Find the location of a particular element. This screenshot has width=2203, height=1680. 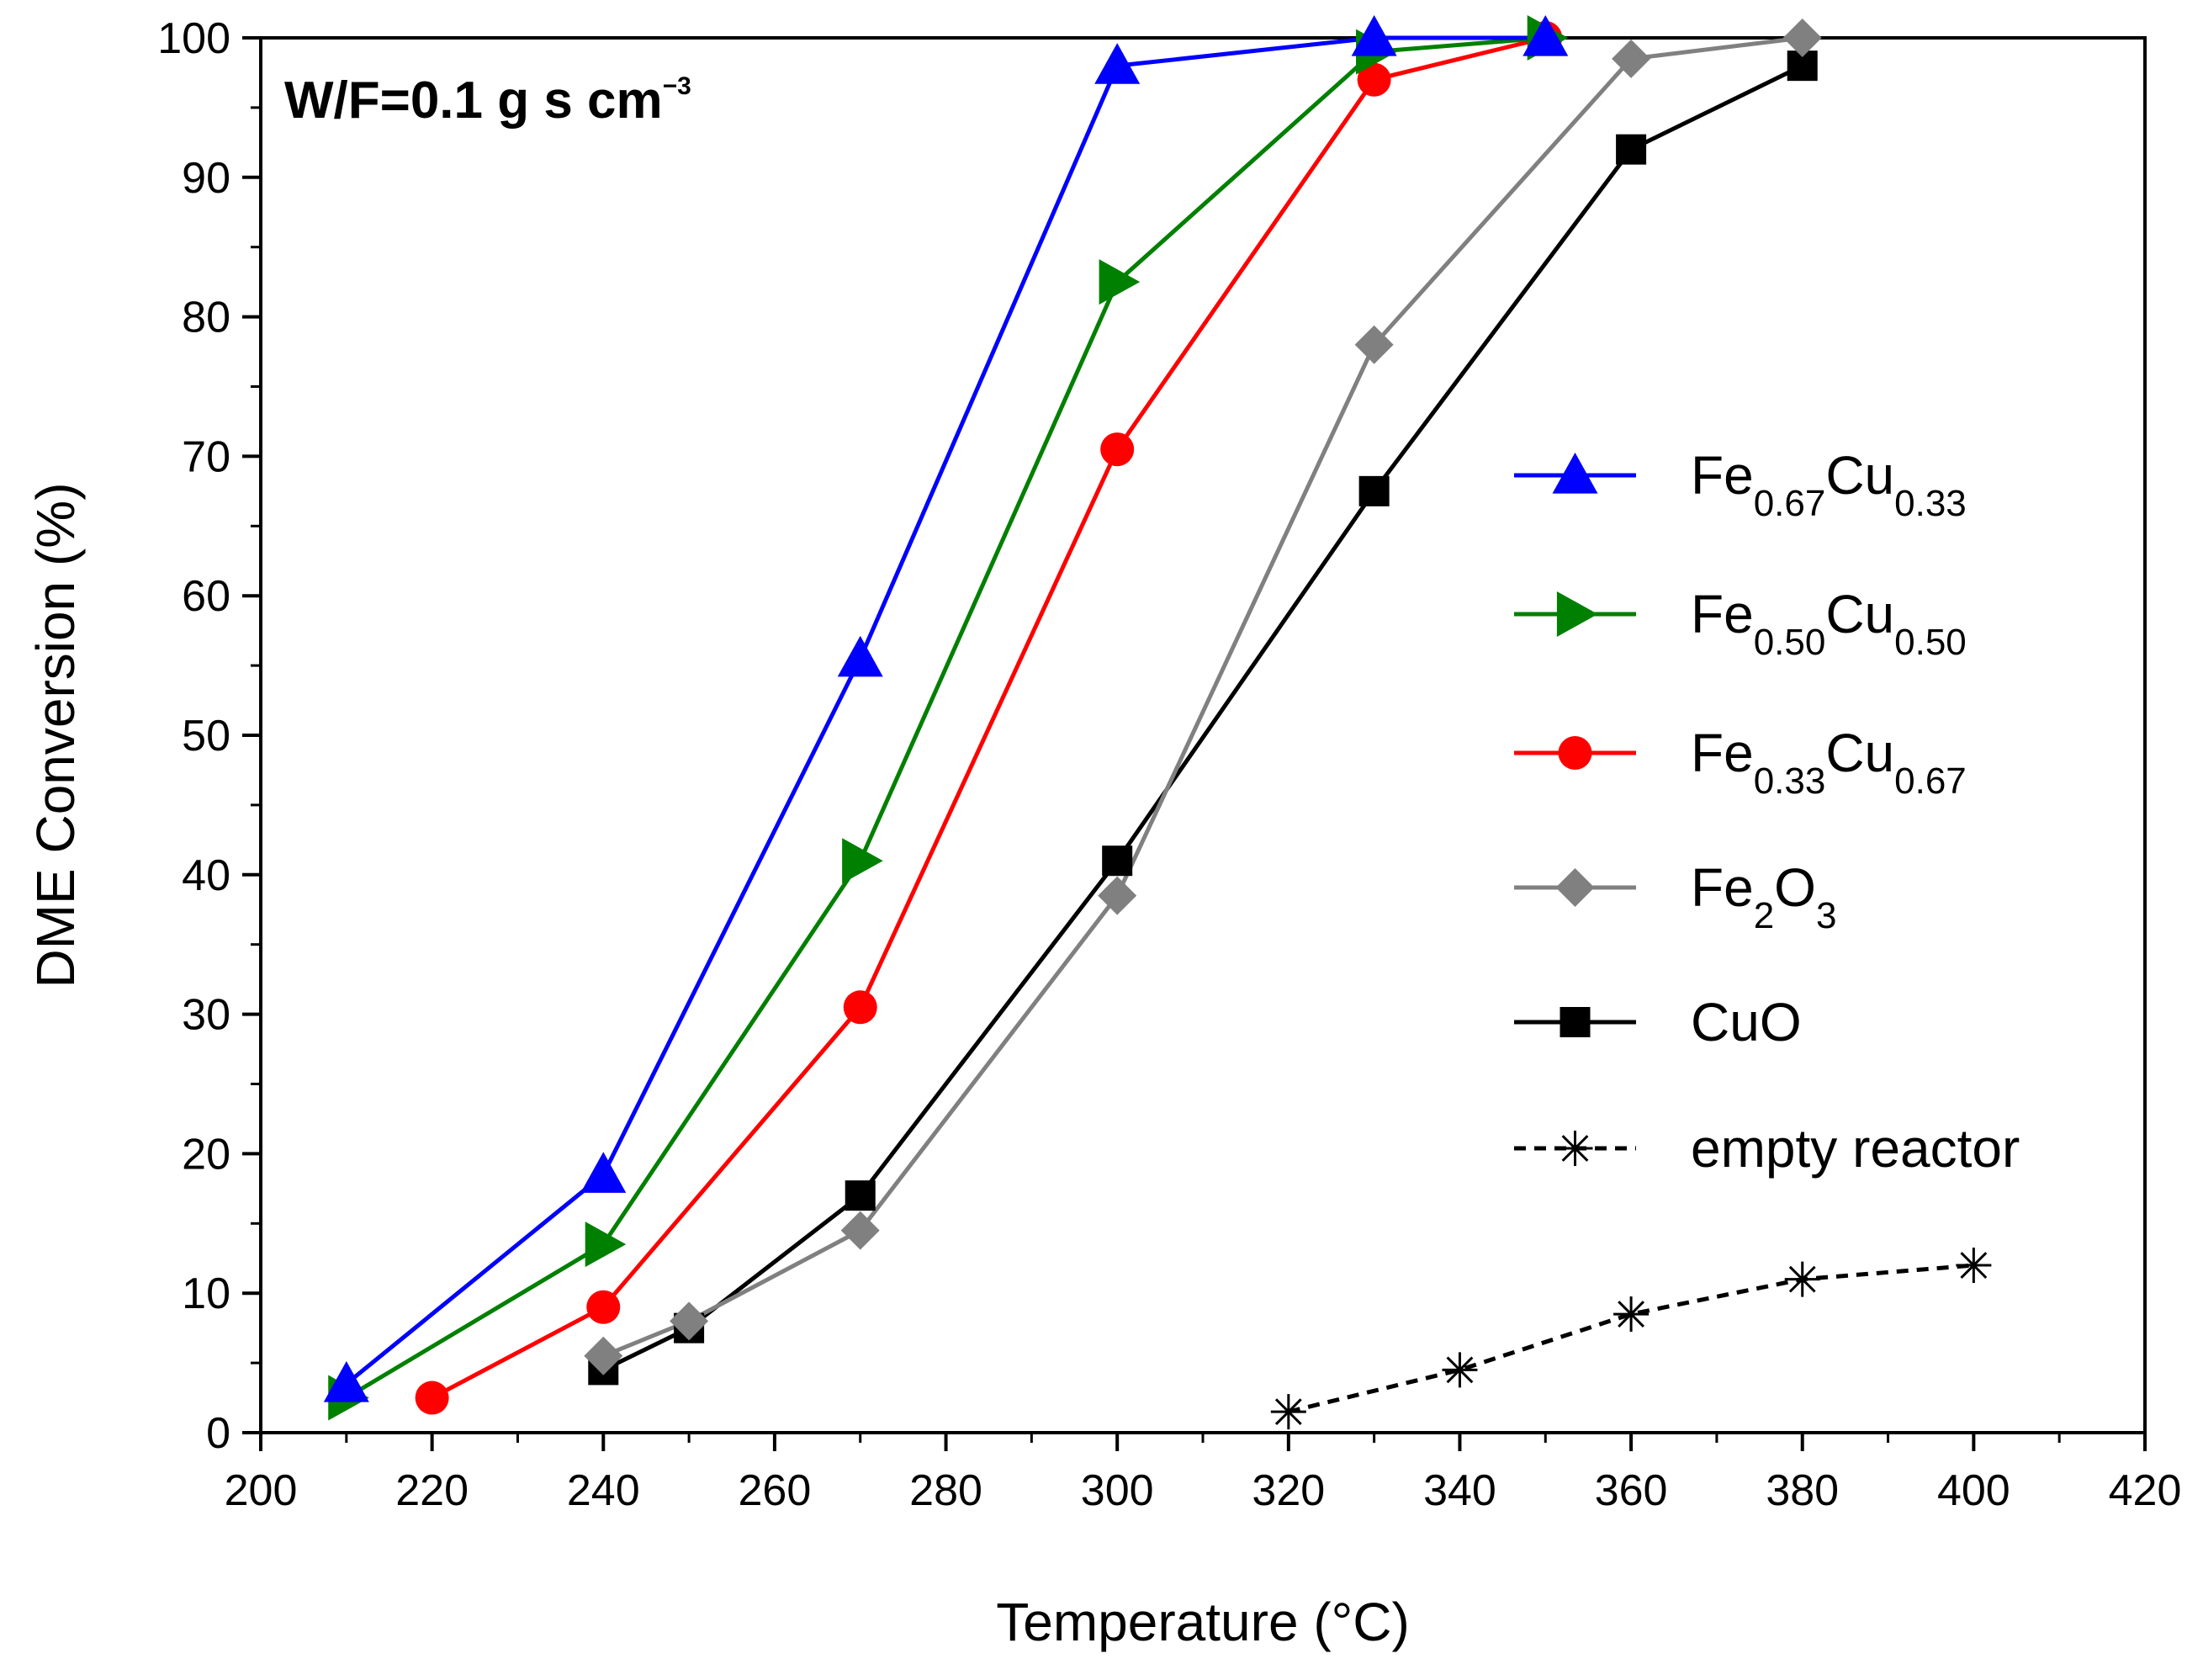

legend-label-part: empty reactor is located at coordinates (1855, 1148).